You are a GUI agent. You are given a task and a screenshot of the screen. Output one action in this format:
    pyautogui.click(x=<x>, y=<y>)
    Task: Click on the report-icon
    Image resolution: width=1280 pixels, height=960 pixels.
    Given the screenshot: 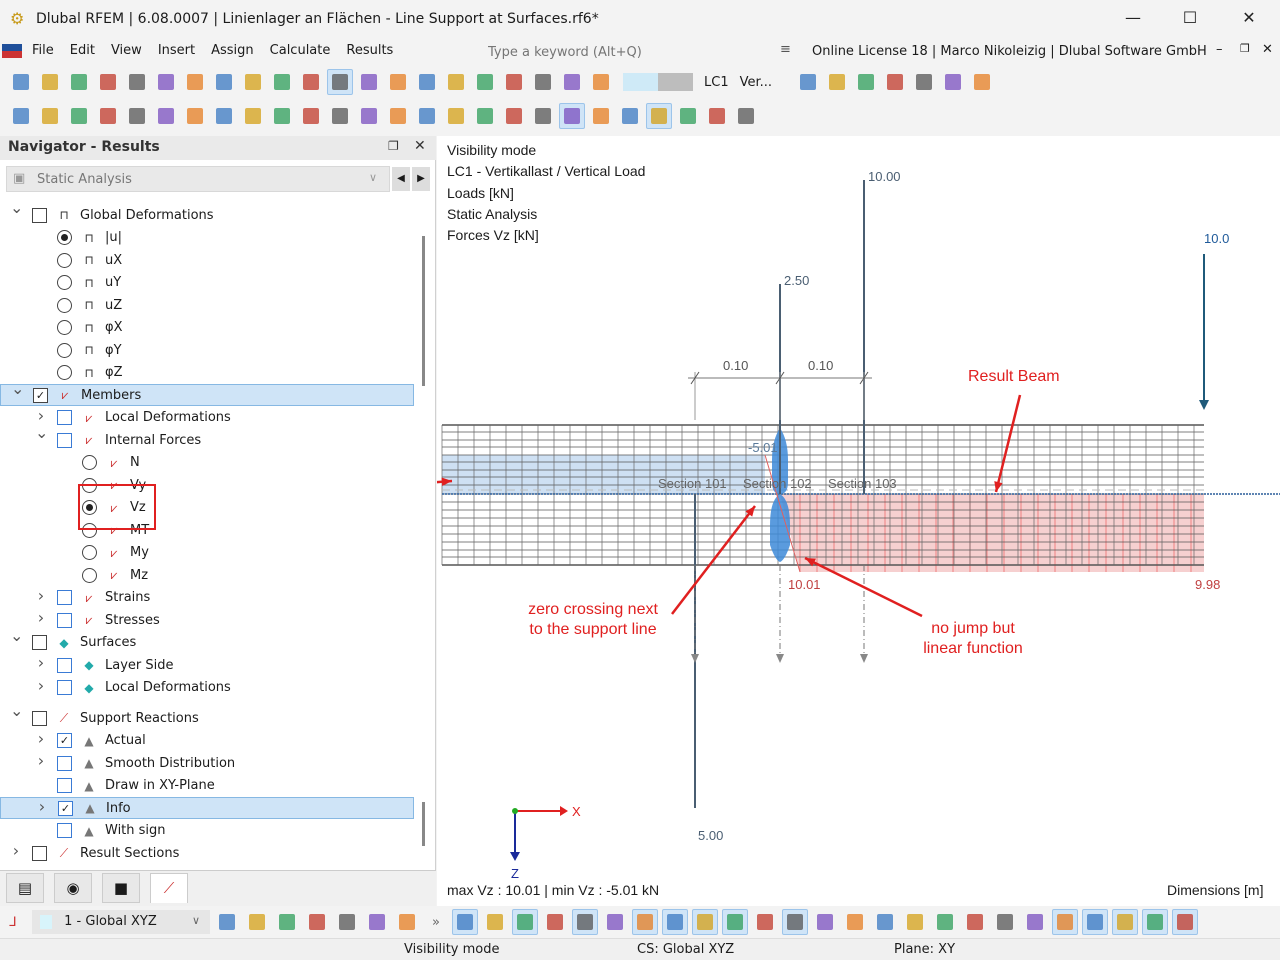 What is the action you would take?
    pyautogui.click(x=224, y=82)
    